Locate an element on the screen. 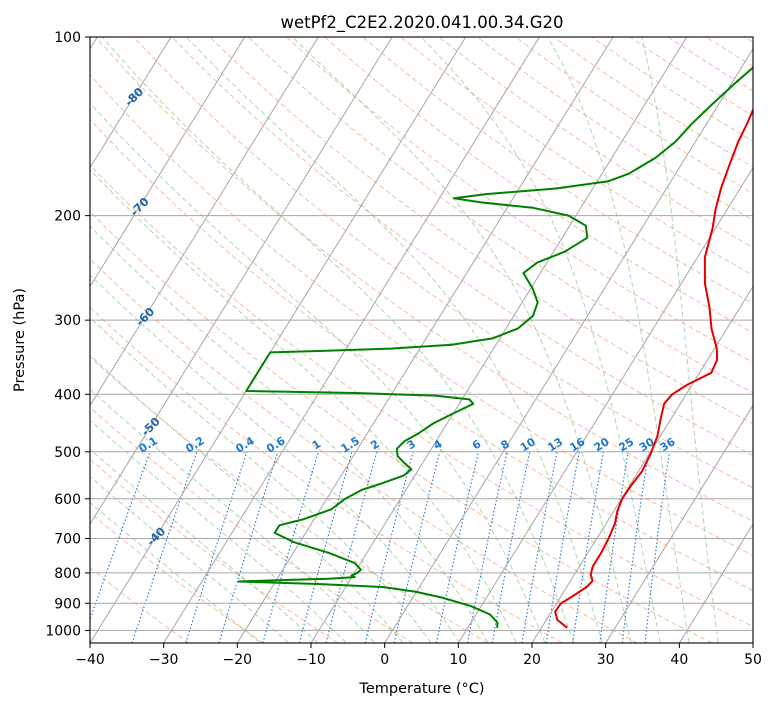 Image resolution: width=775 pixels, height=708 pixels. y-tick-label: 200 is located at coordinates (67, 217).